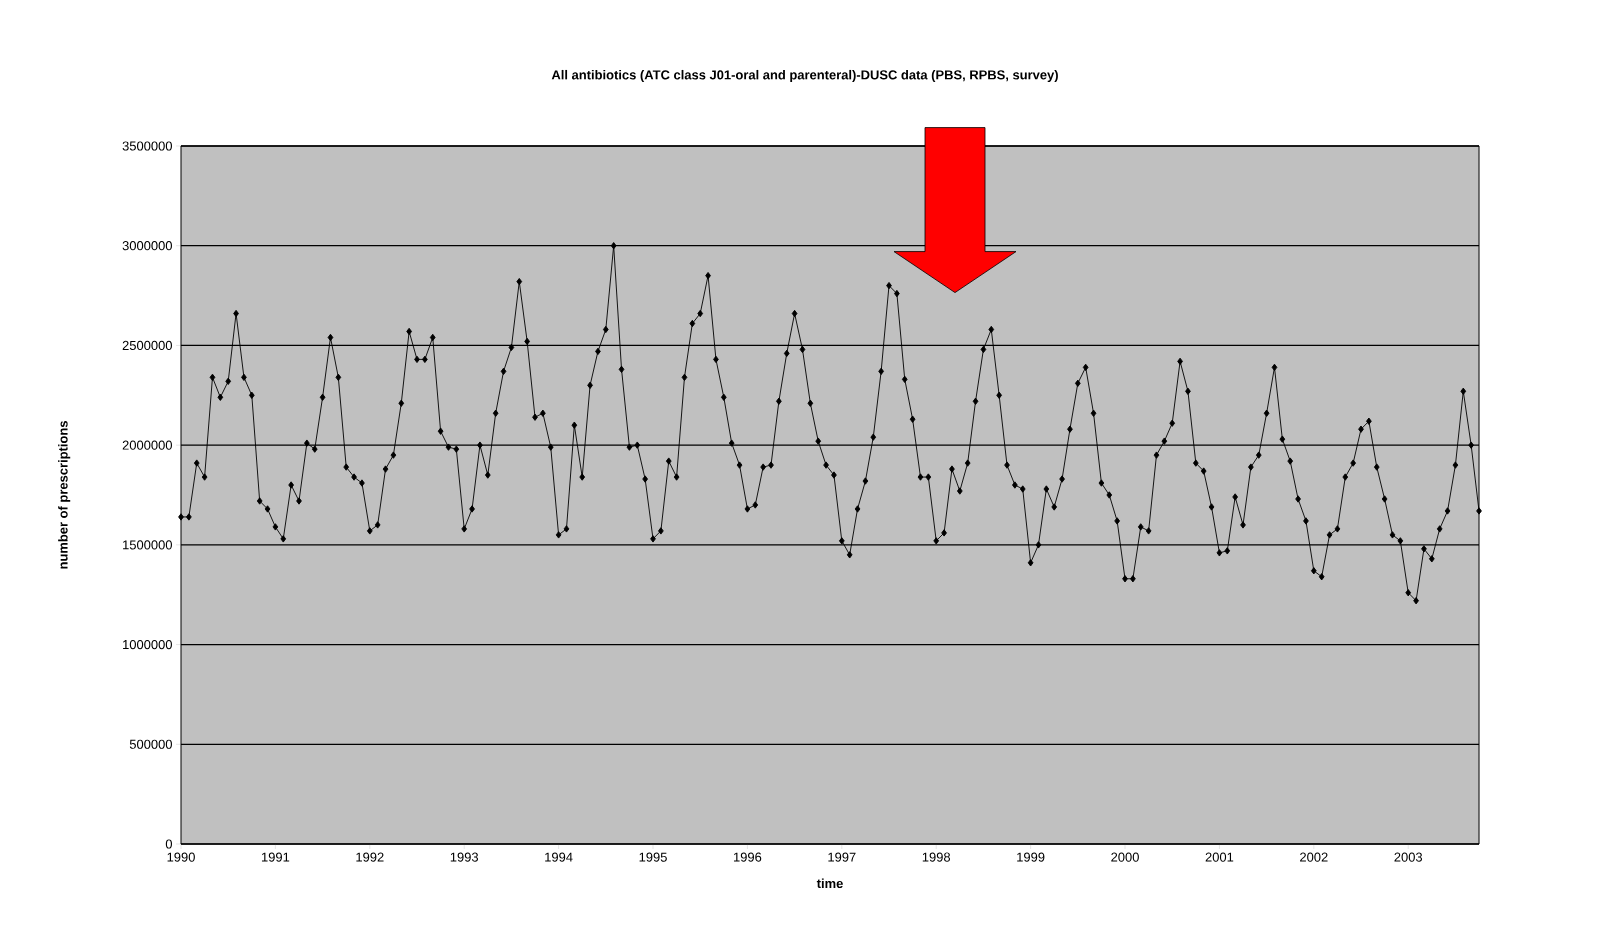 The height and width of the screenshot is (927, 1597). I want to click on x-tick-label: 2001, so click(1219, 857).